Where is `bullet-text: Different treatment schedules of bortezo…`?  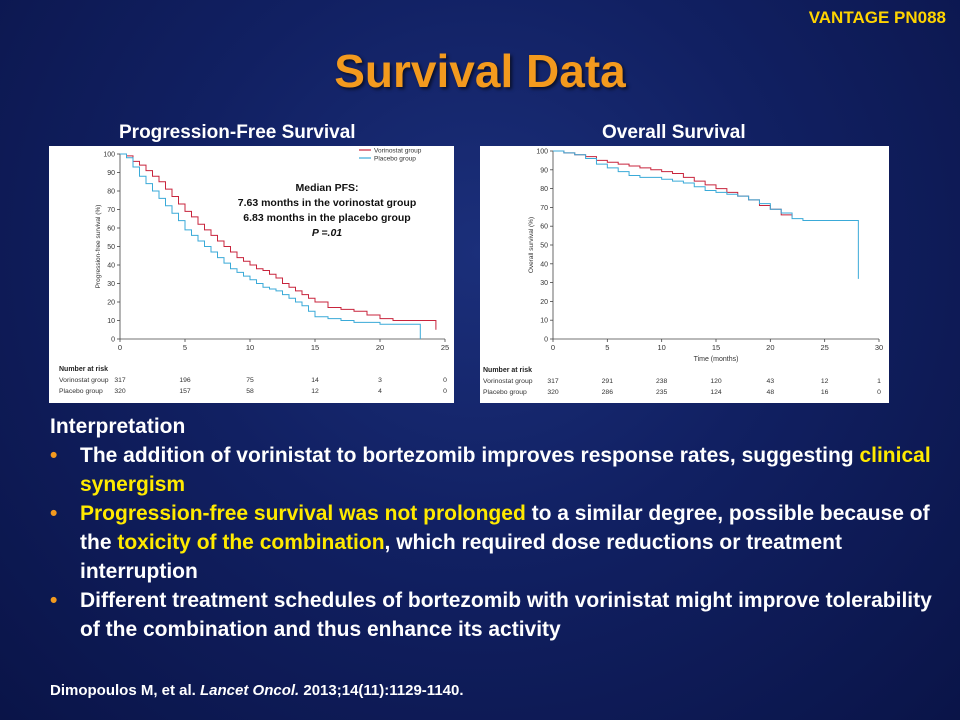
bullet-text: Different treatment schedules of bortezo… is located at coordinates (506, 615).